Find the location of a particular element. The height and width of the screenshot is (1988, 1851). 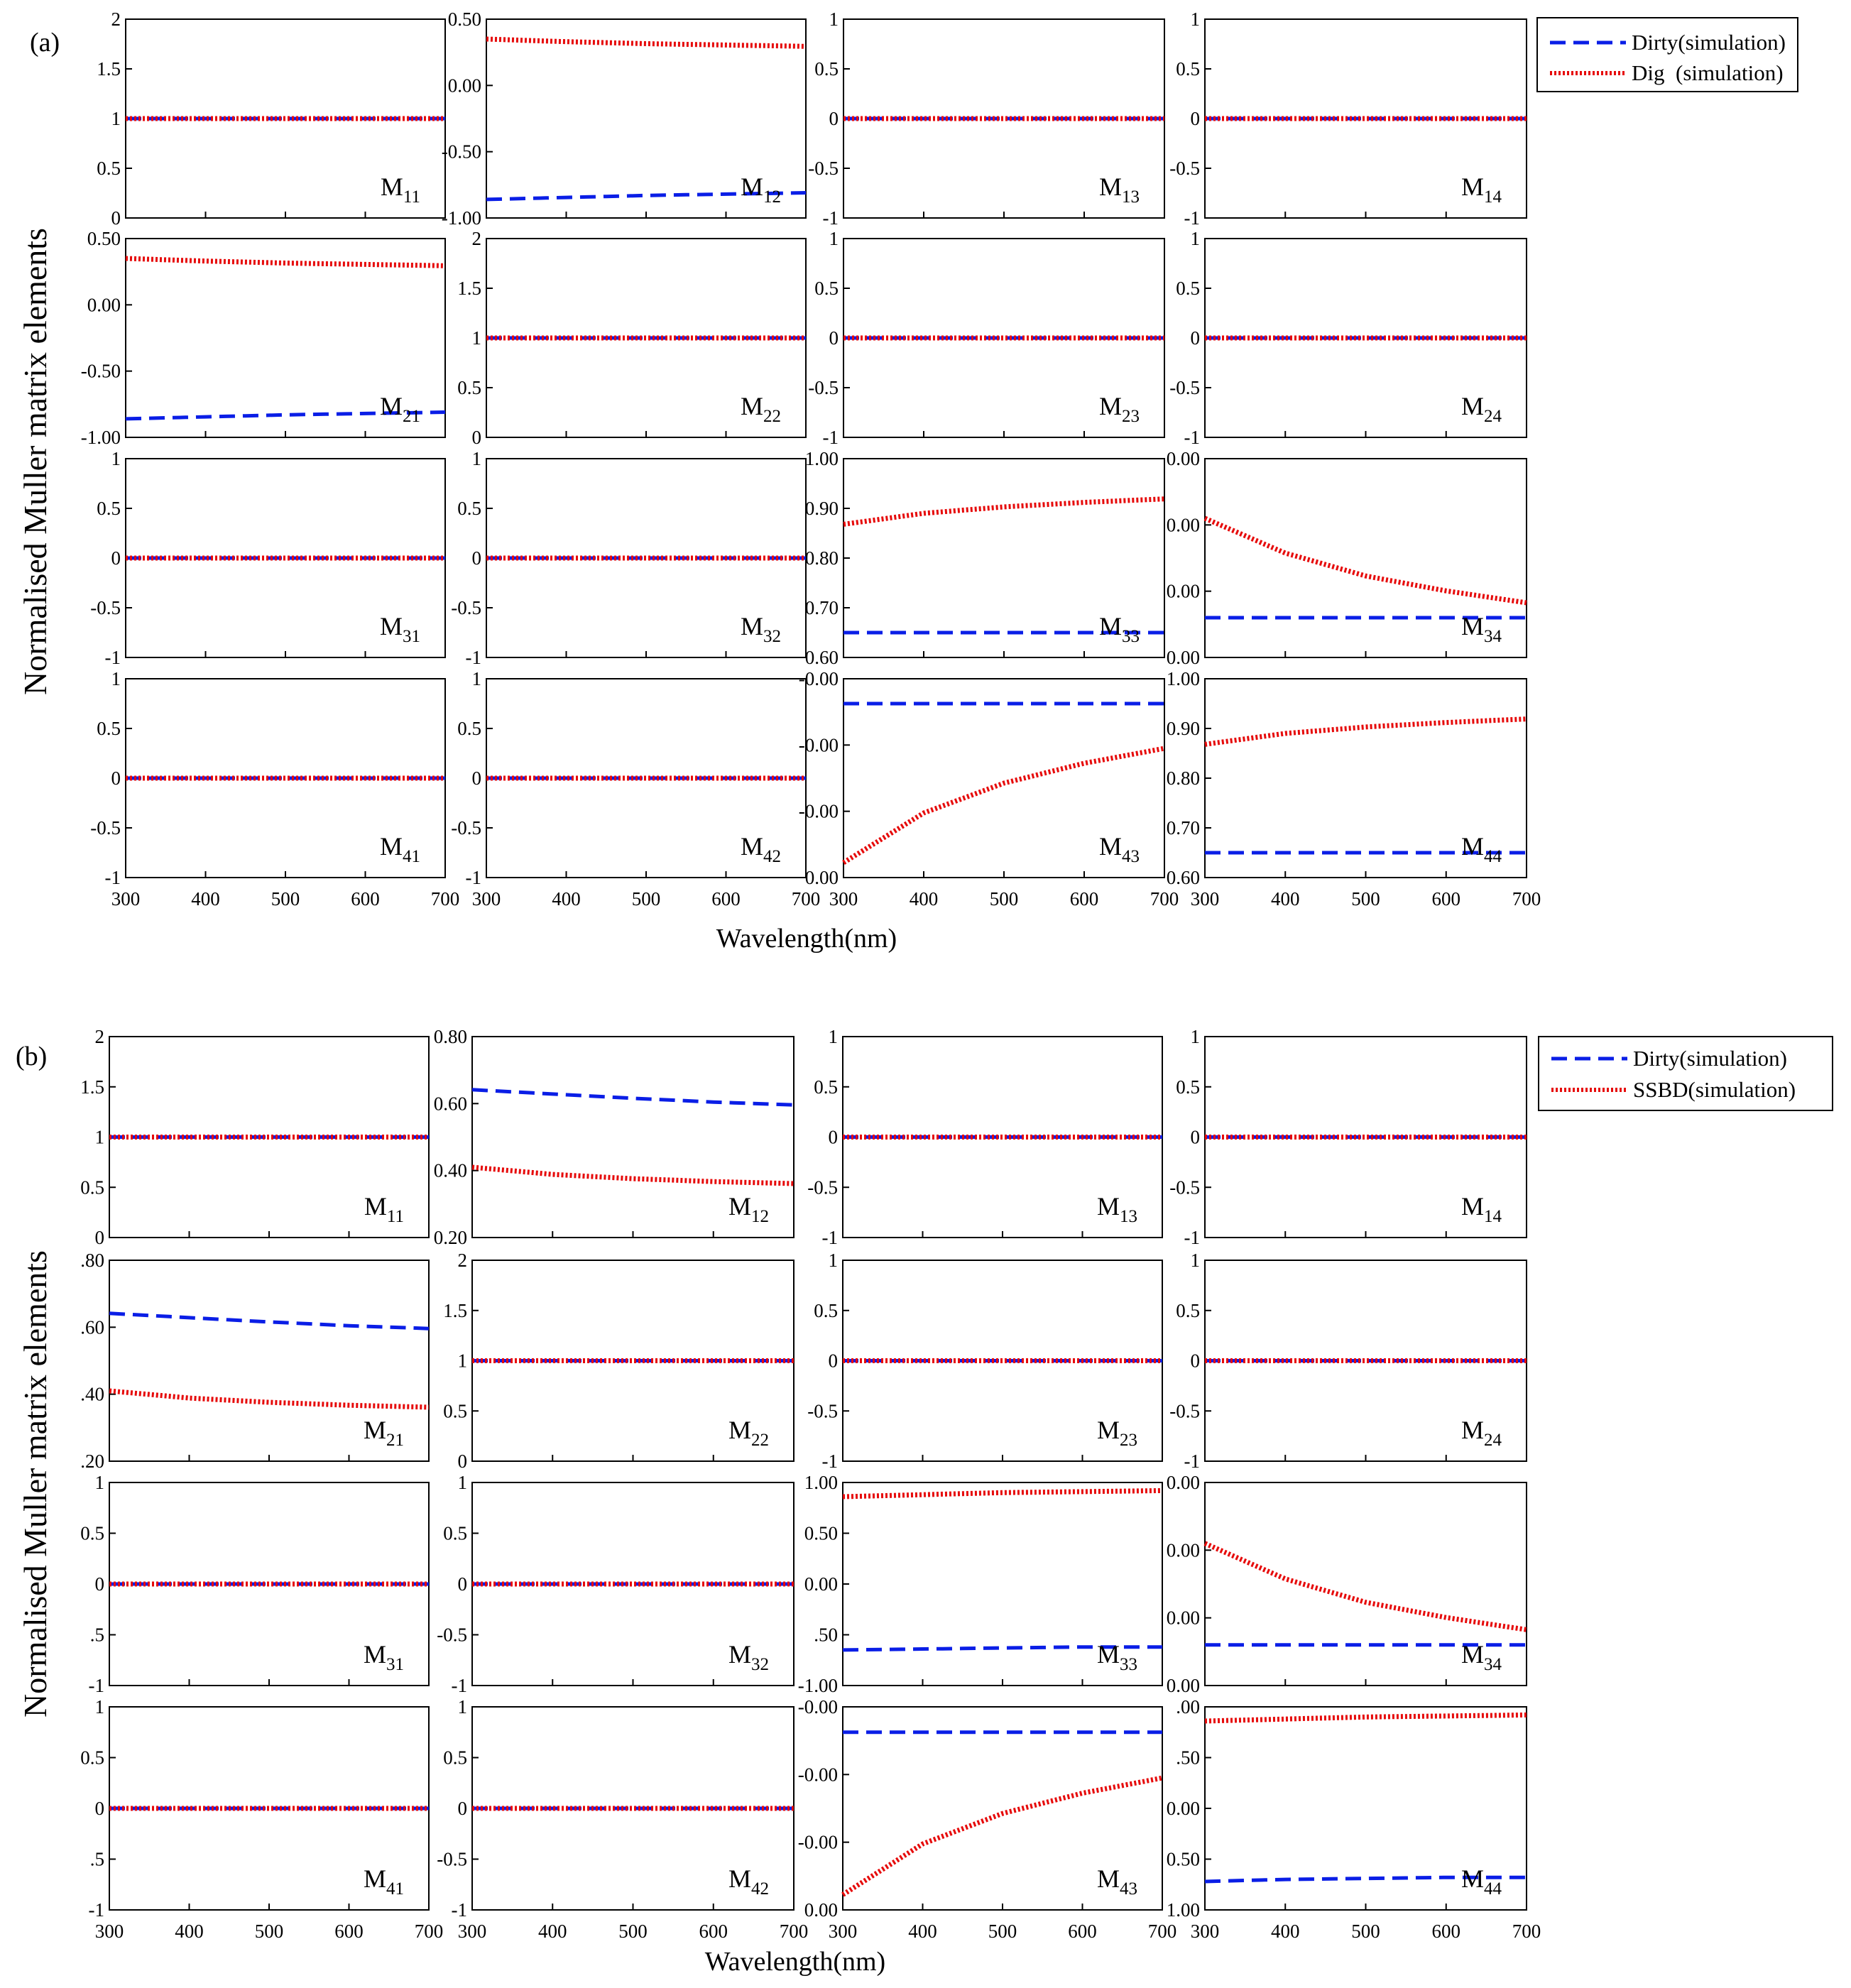

x-tick-label: 700 is located at coordinates (1526, 899).